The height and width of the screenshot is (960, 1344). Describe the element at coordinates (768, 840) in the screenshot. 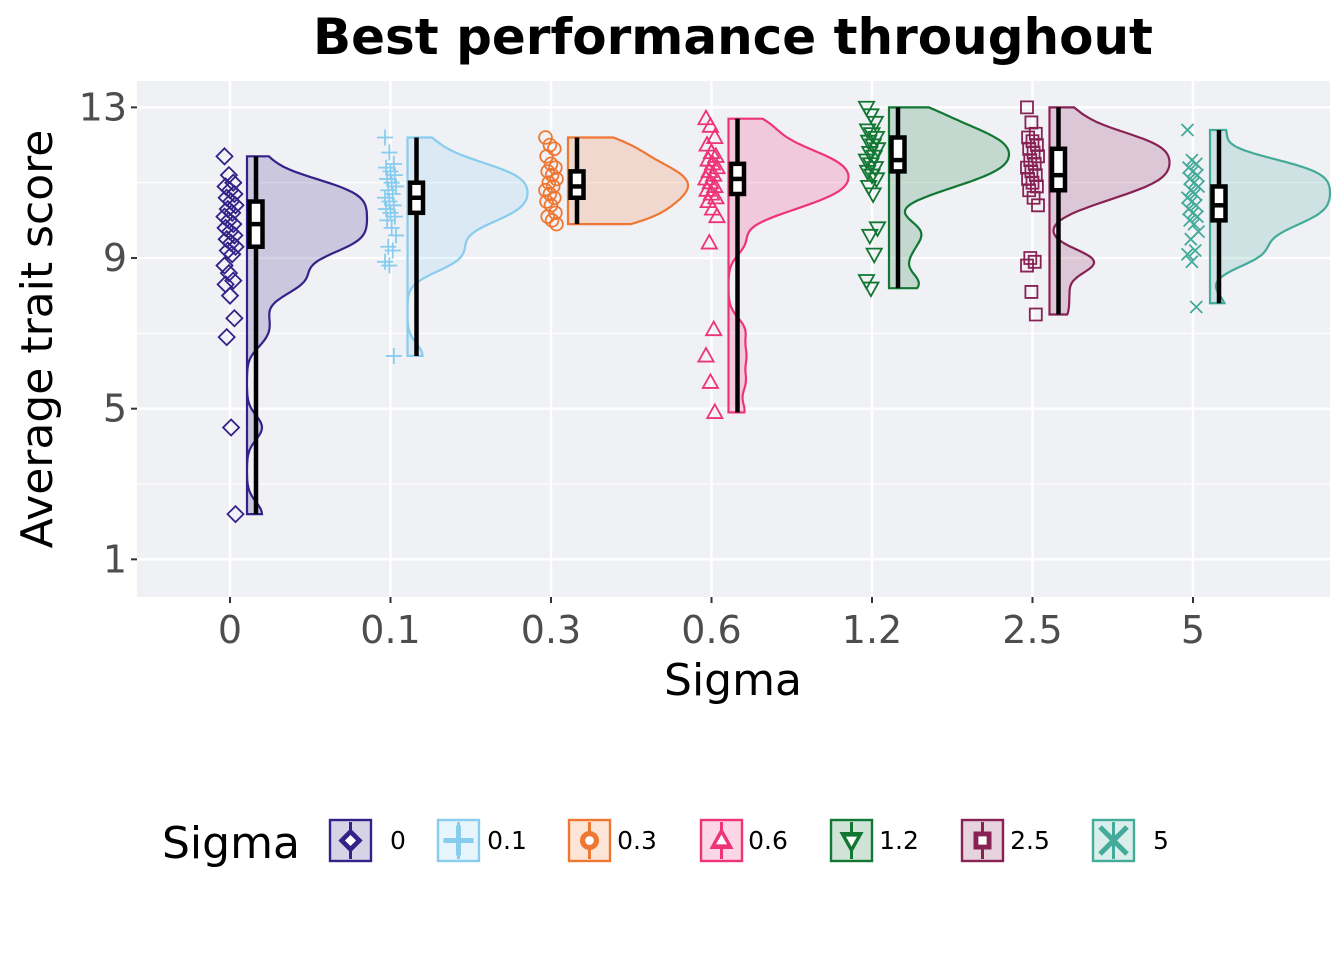

I see `legend-label-0.6: 0.6` at that location.